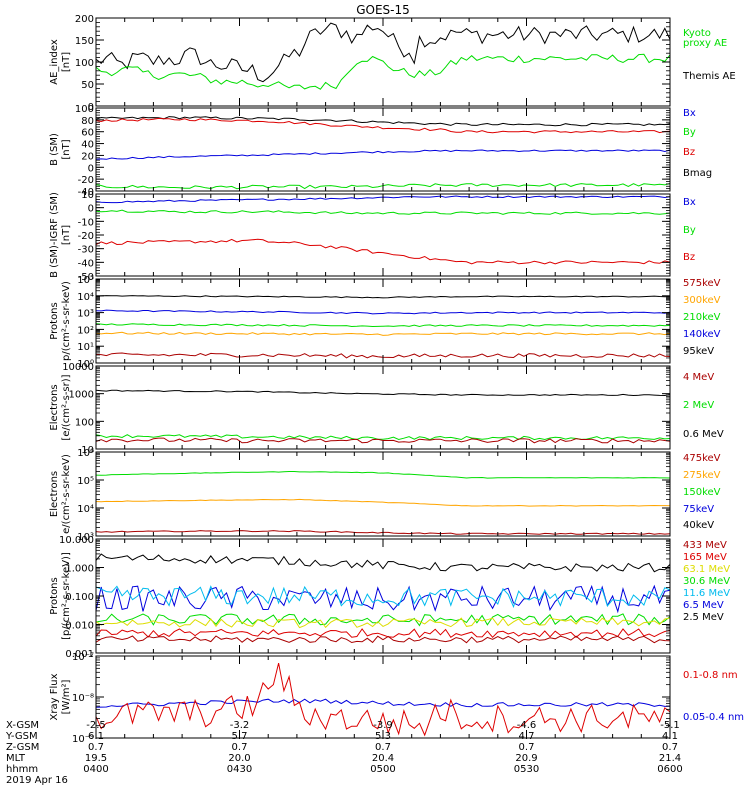 The height and width of the screenshot is (800, 750). I want to click on x-column-value: 19.5, so click(96, 758).